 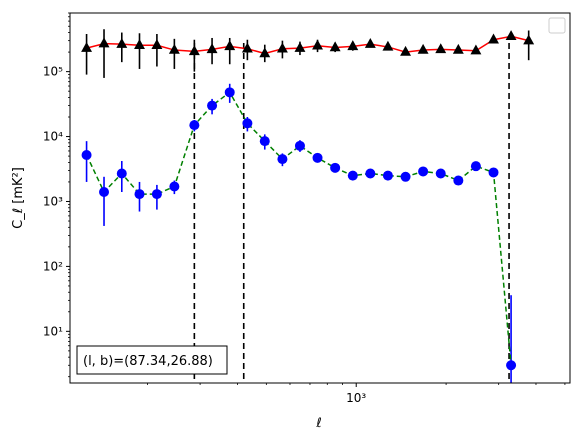 What do you see at coordinates (53, 72) in the screenshot?
I see `y-tick-label: 10⁵` at bounding box center [53, 72].